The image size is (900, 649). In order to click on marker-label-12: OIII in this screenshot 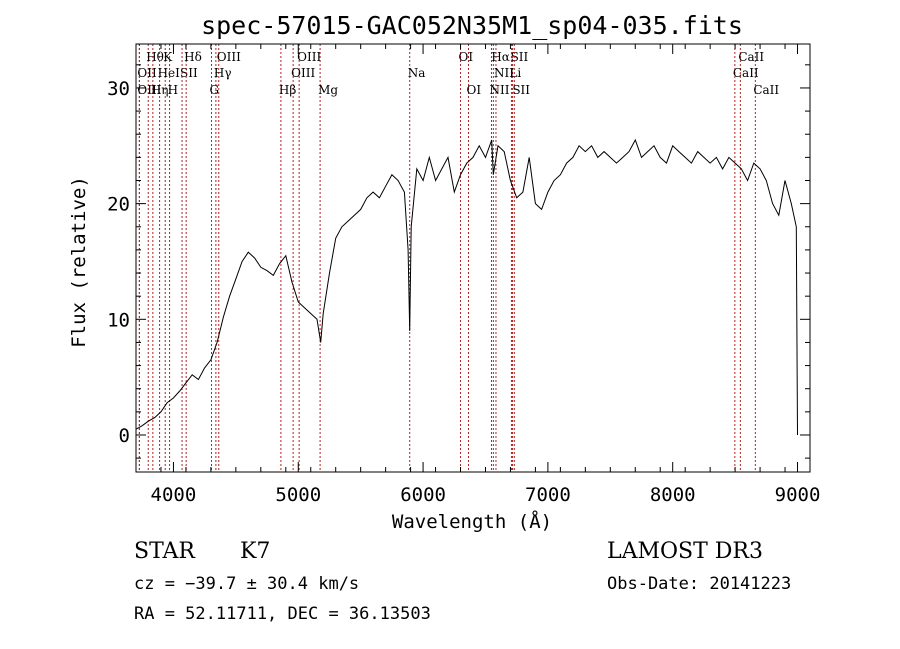, I will do `click(309, 57)`.